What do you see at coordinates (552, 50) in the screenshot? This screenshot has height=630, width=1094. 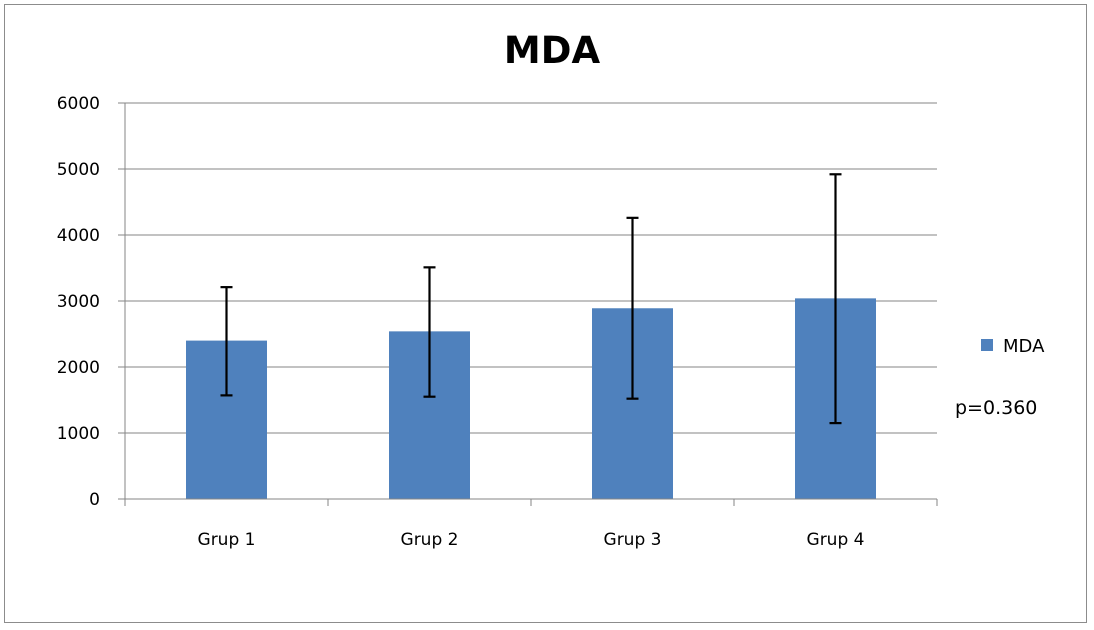 I see `chart-title: MDA` at bounding box center [552, 50].